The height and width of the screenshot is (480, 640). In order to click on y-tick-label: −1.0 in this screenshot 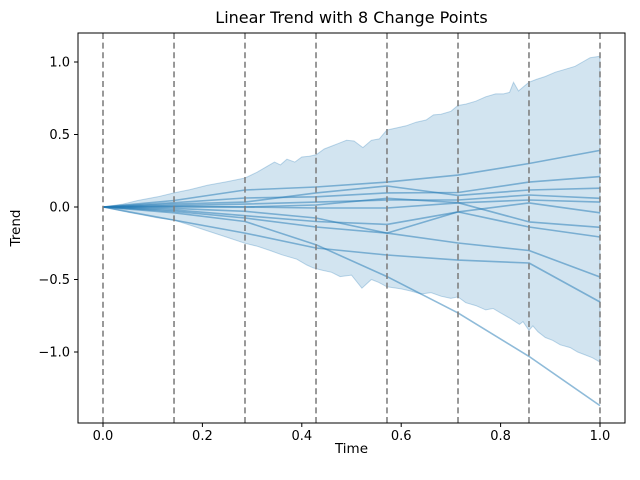, I will do `click(54, 353)`.